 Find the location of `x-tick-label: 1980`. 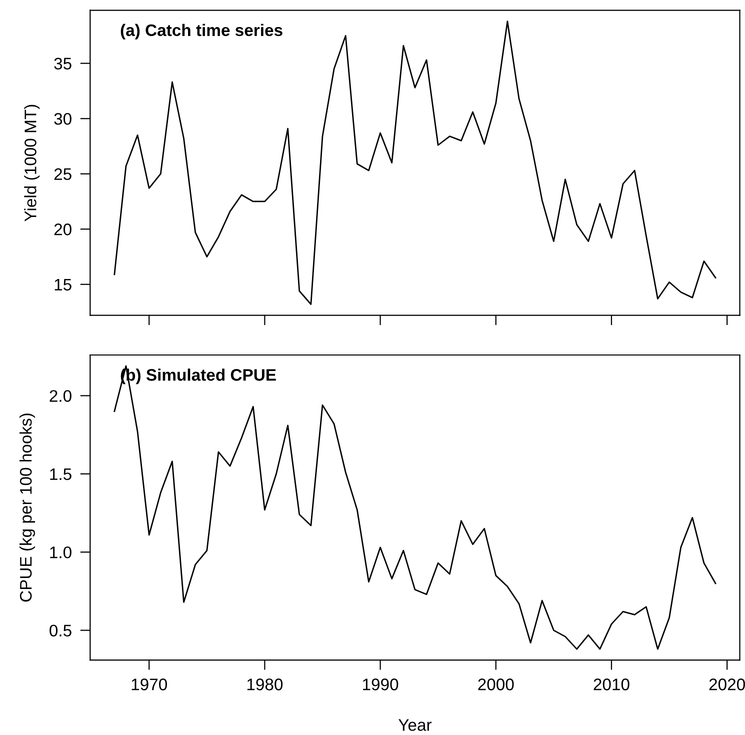

x-tick-label: 1980 is located at coordinates (265, 684).